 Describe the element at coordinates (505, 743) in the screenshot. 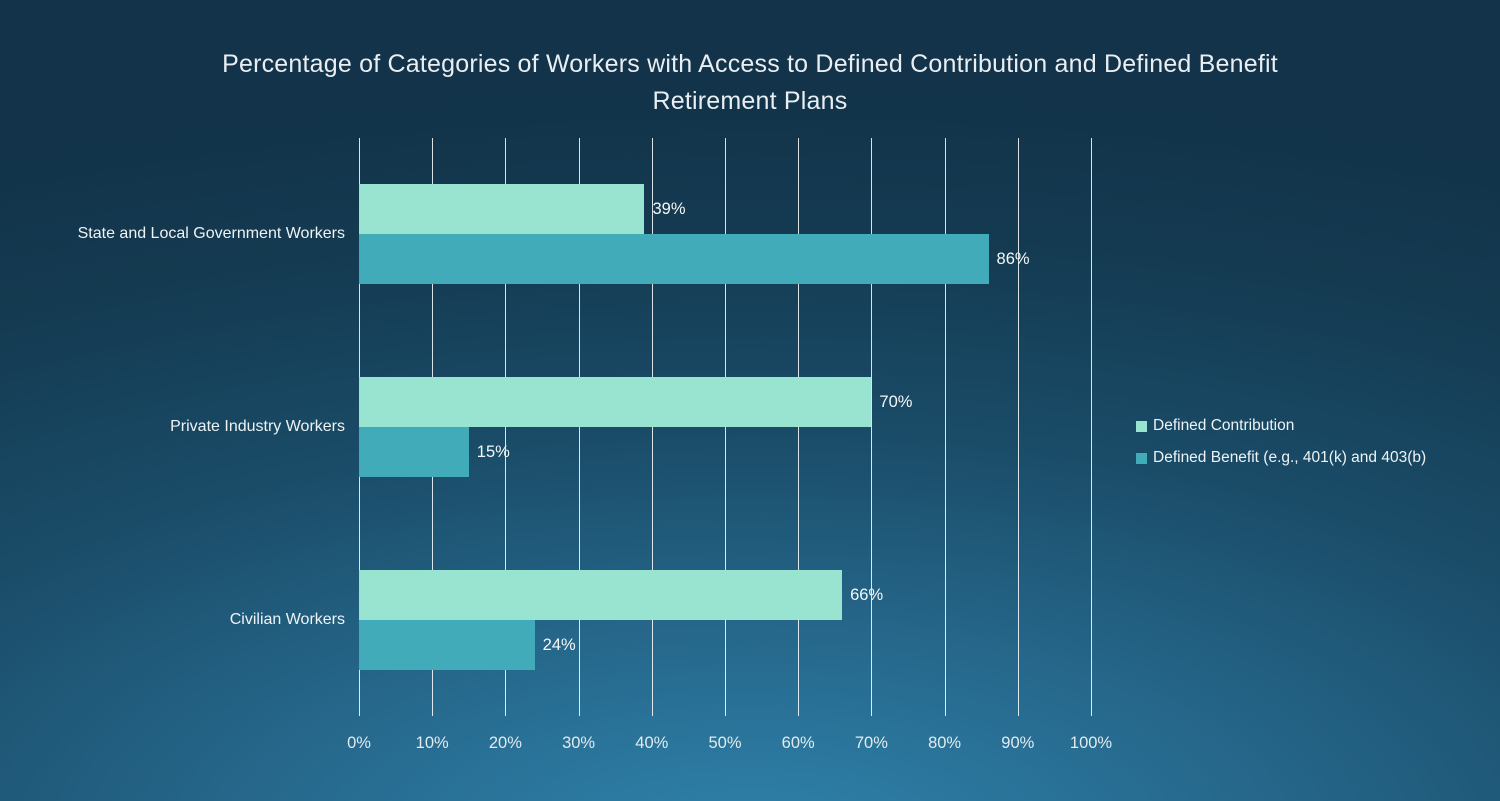

I see `x-tick-label: 20%` at that location.